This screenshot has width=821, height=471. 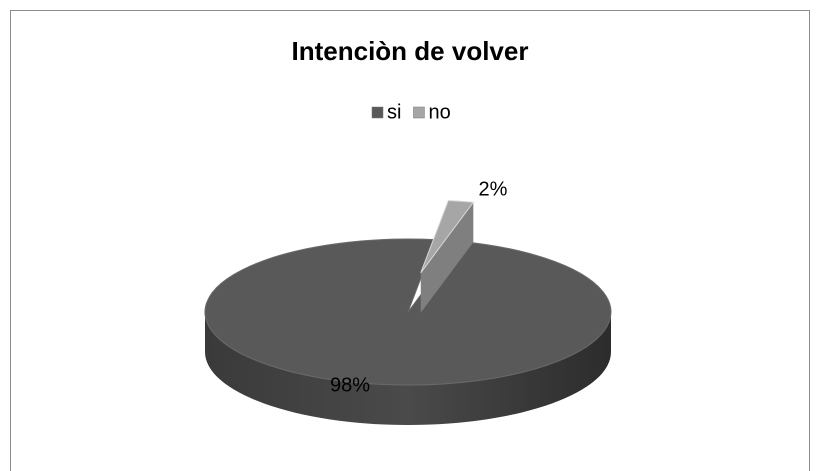 What do you see at coordinates (447, 236) in the screenshot?
I see `pie-slice` at bounding box center [447, 236].